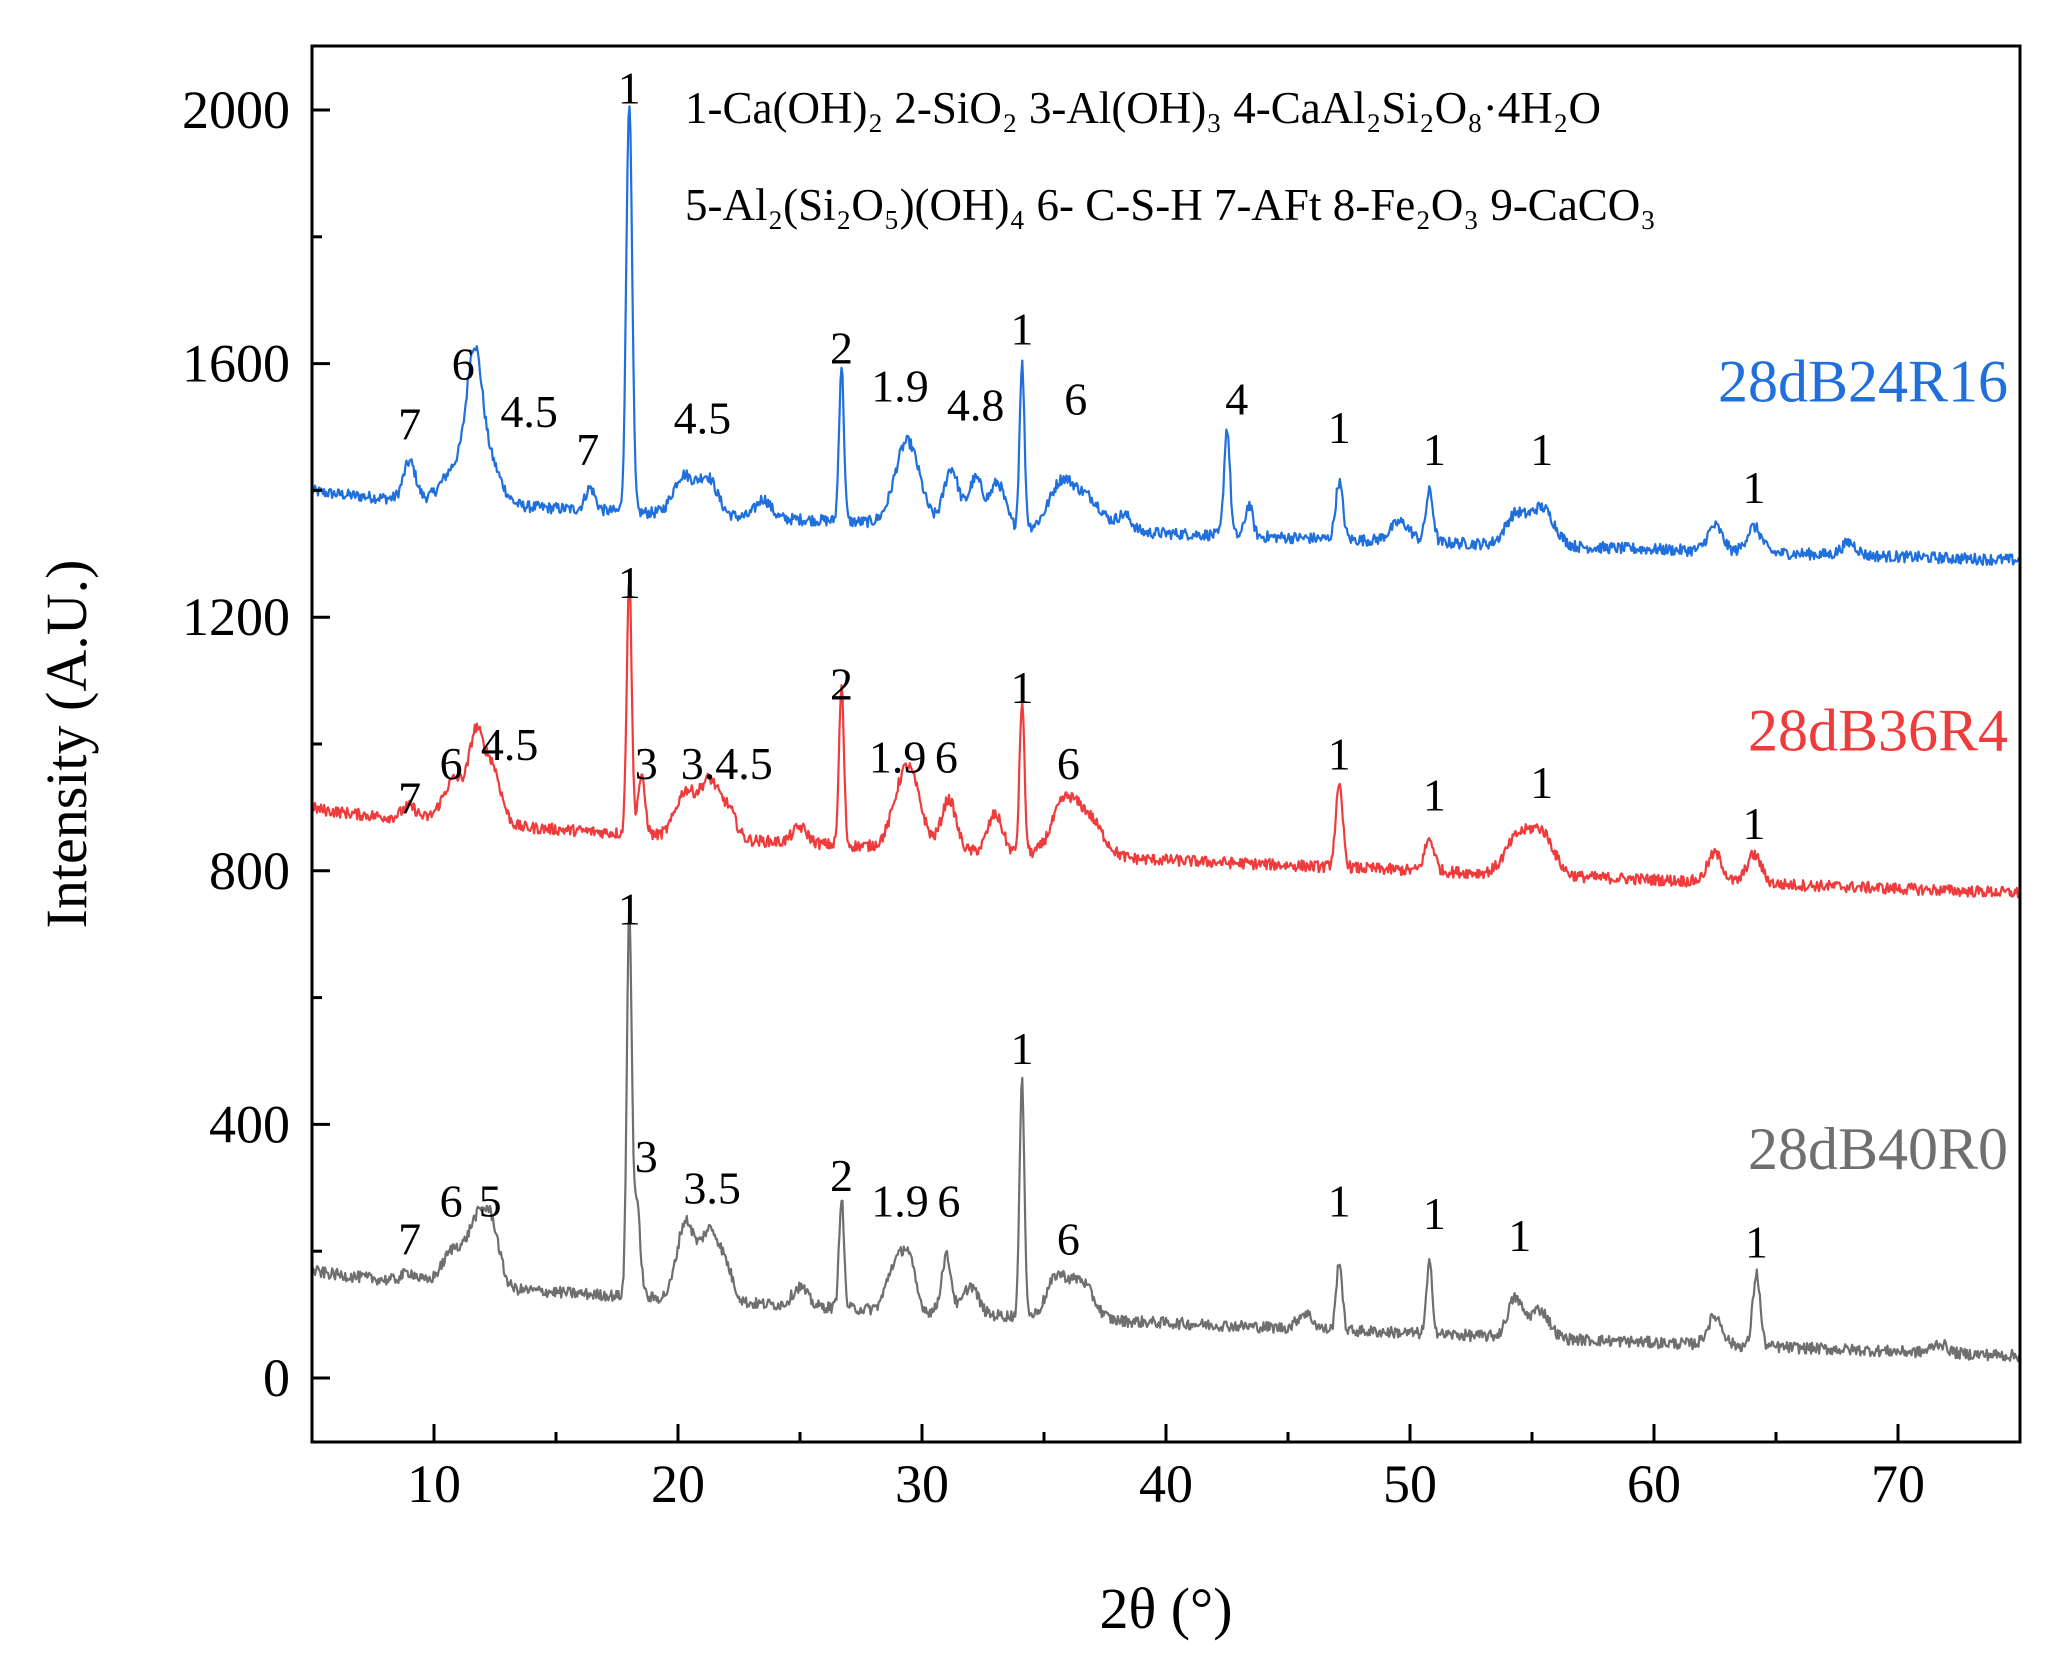 The image size is (2048, 1666). Describe the element at coordinates (1165, 1608) in the screenshot. I see `x-axis-title: 2θ (°)` at that location.